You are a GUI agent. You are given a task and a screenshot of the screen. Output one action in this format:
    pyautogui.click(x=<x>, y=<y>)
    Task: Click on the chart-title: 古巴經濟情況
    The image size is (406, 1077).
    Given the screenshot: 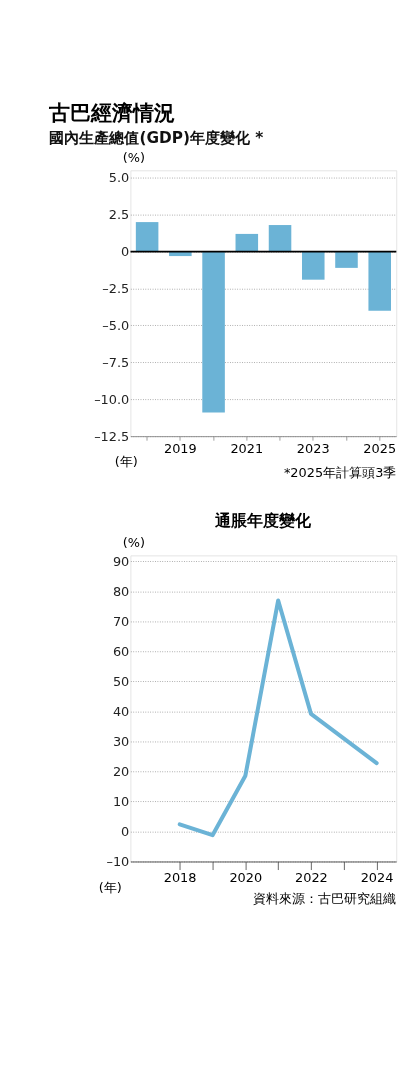 What is the action you would take?
    pyautogui.click(x=112, y=113)
    